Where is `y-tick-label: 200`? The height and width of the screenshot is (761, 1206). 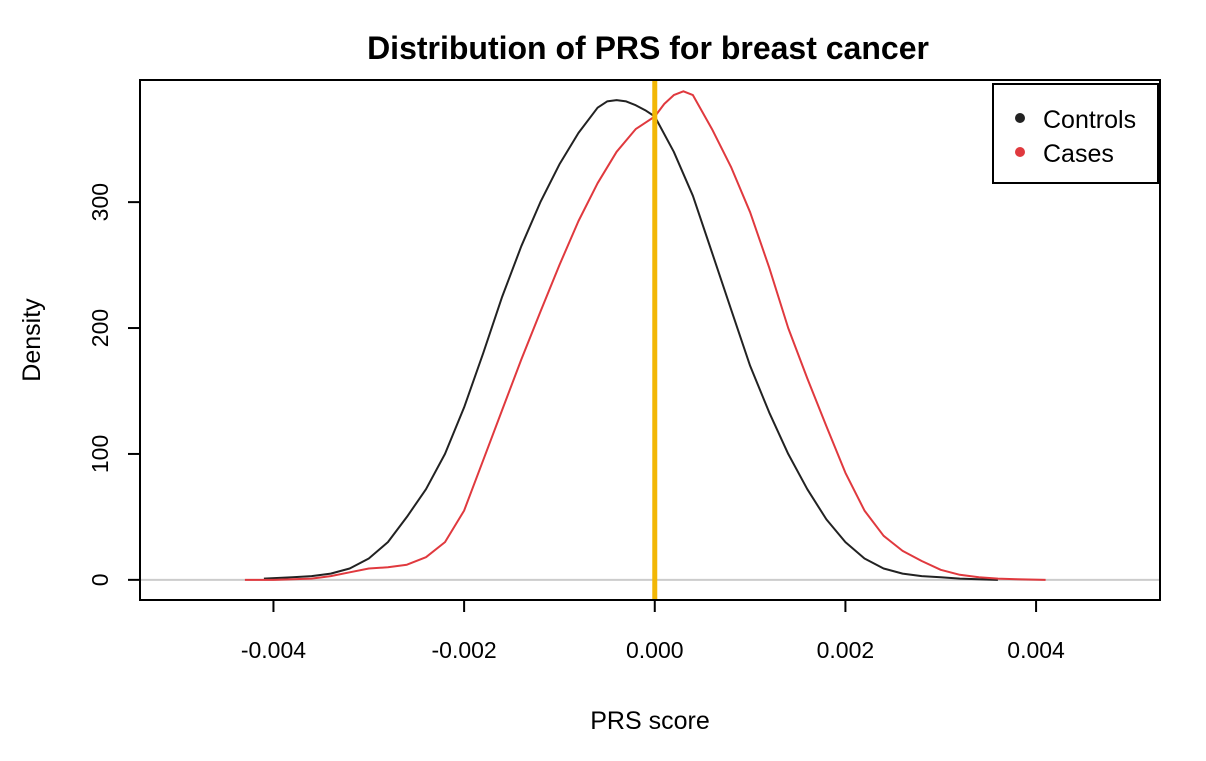 y-tick-label: 200 is located at coordinates (100, 328).